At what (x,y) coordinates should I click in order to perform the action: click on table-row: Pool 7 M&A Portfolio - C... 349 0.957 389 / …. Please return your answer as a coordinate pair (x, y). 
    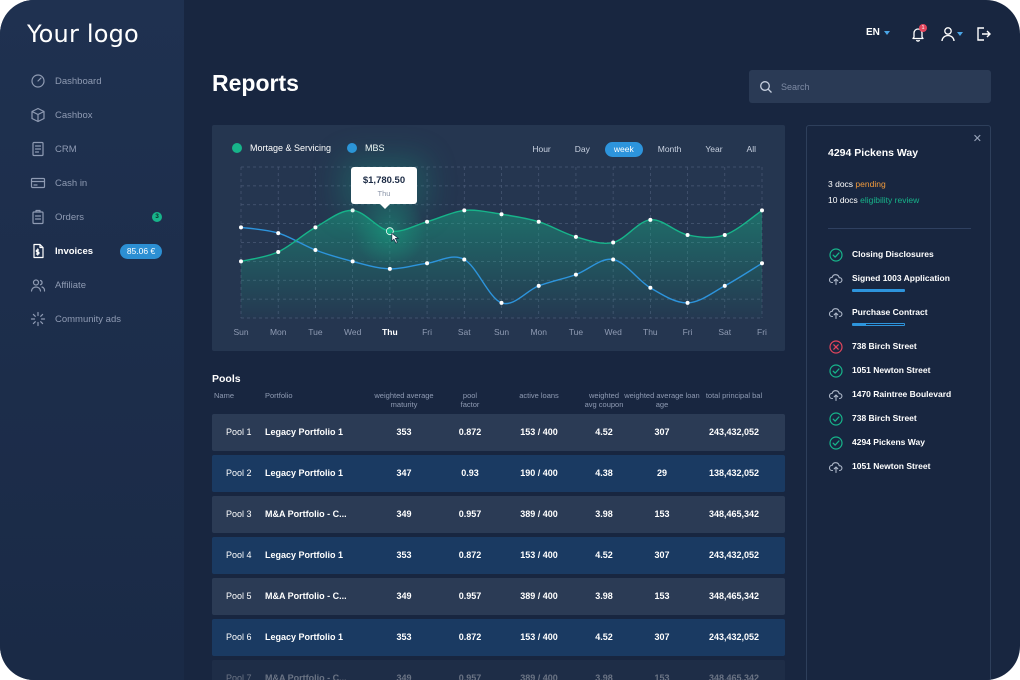
    Looking at the image, I should click on (498, 670).